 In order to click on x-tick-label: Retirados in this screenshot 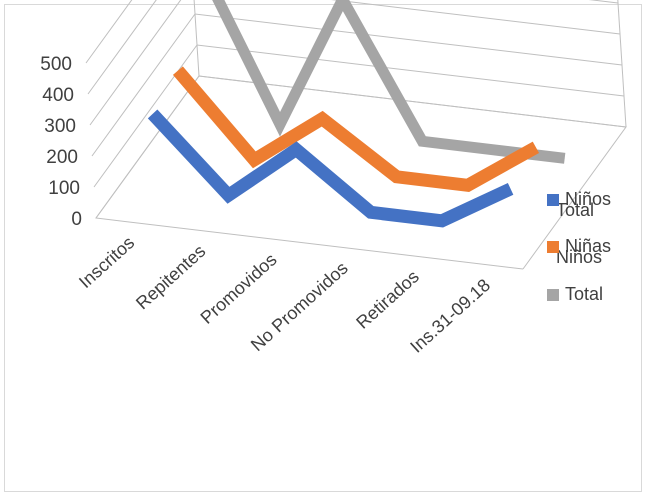, I will do `click(387, 299)`.